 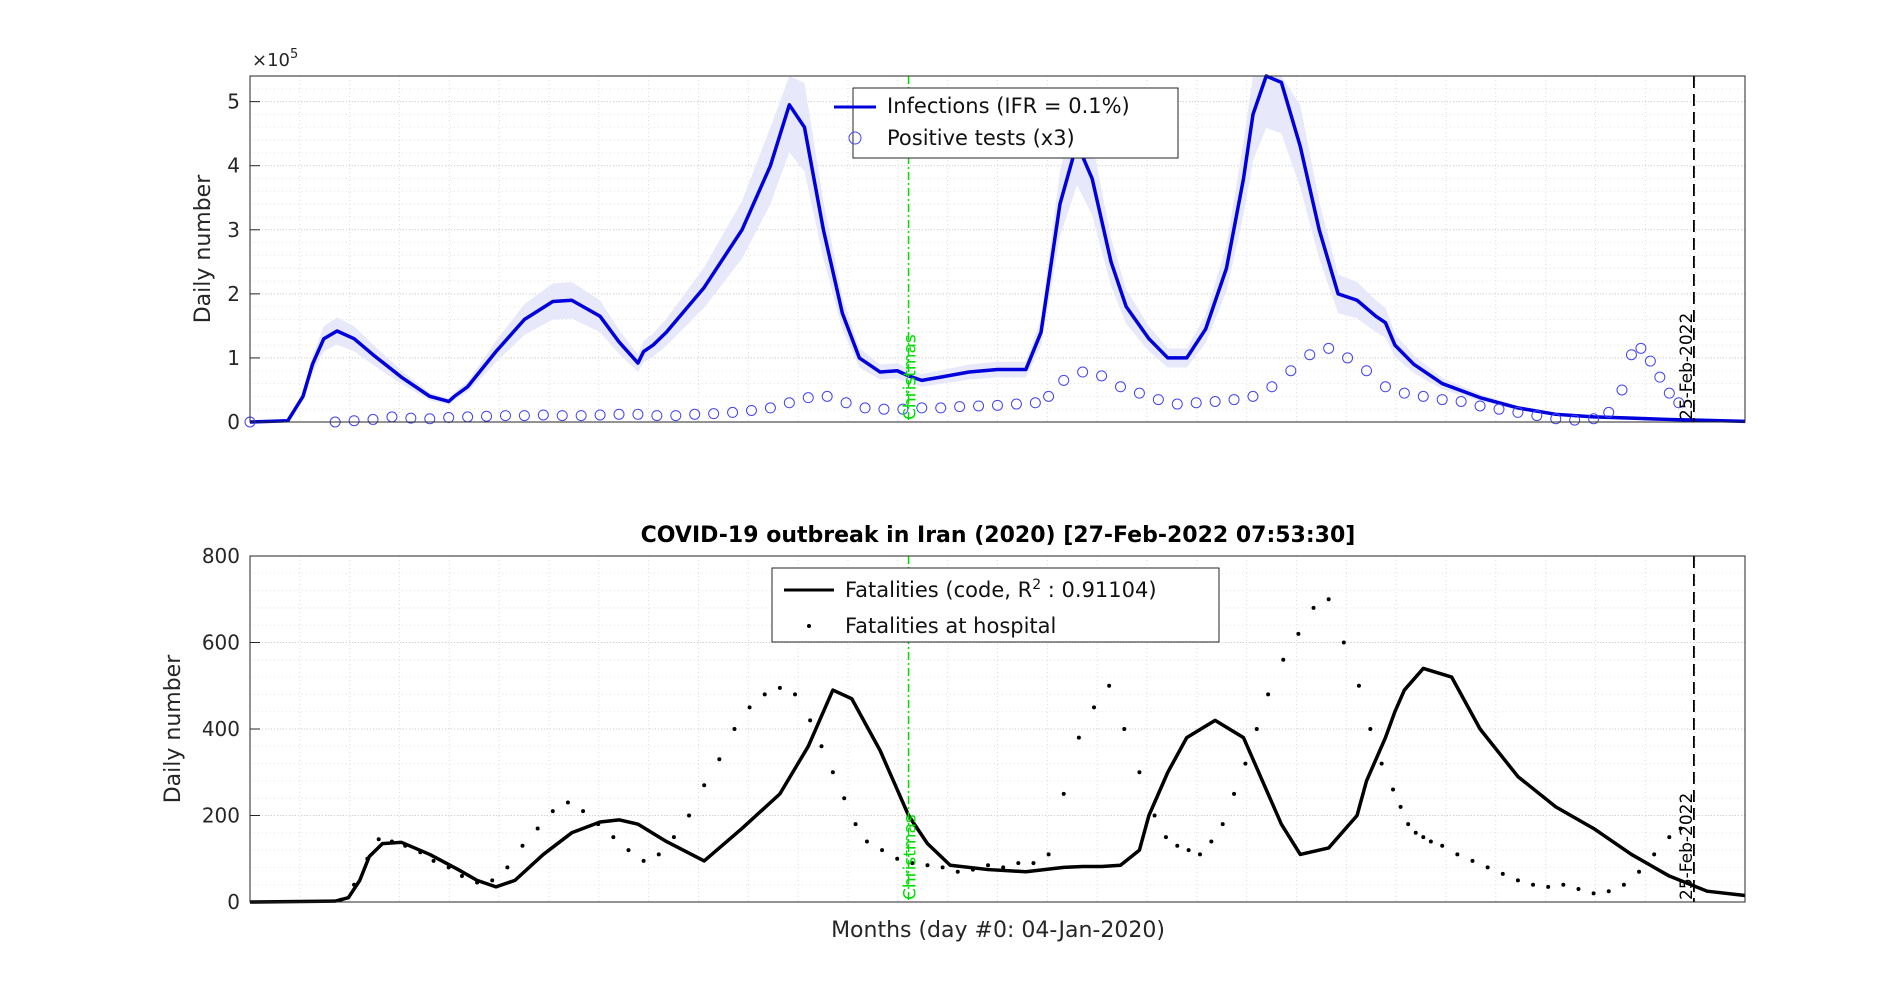 I want to click on bottom-legend-box, so click(x=995, y=605).